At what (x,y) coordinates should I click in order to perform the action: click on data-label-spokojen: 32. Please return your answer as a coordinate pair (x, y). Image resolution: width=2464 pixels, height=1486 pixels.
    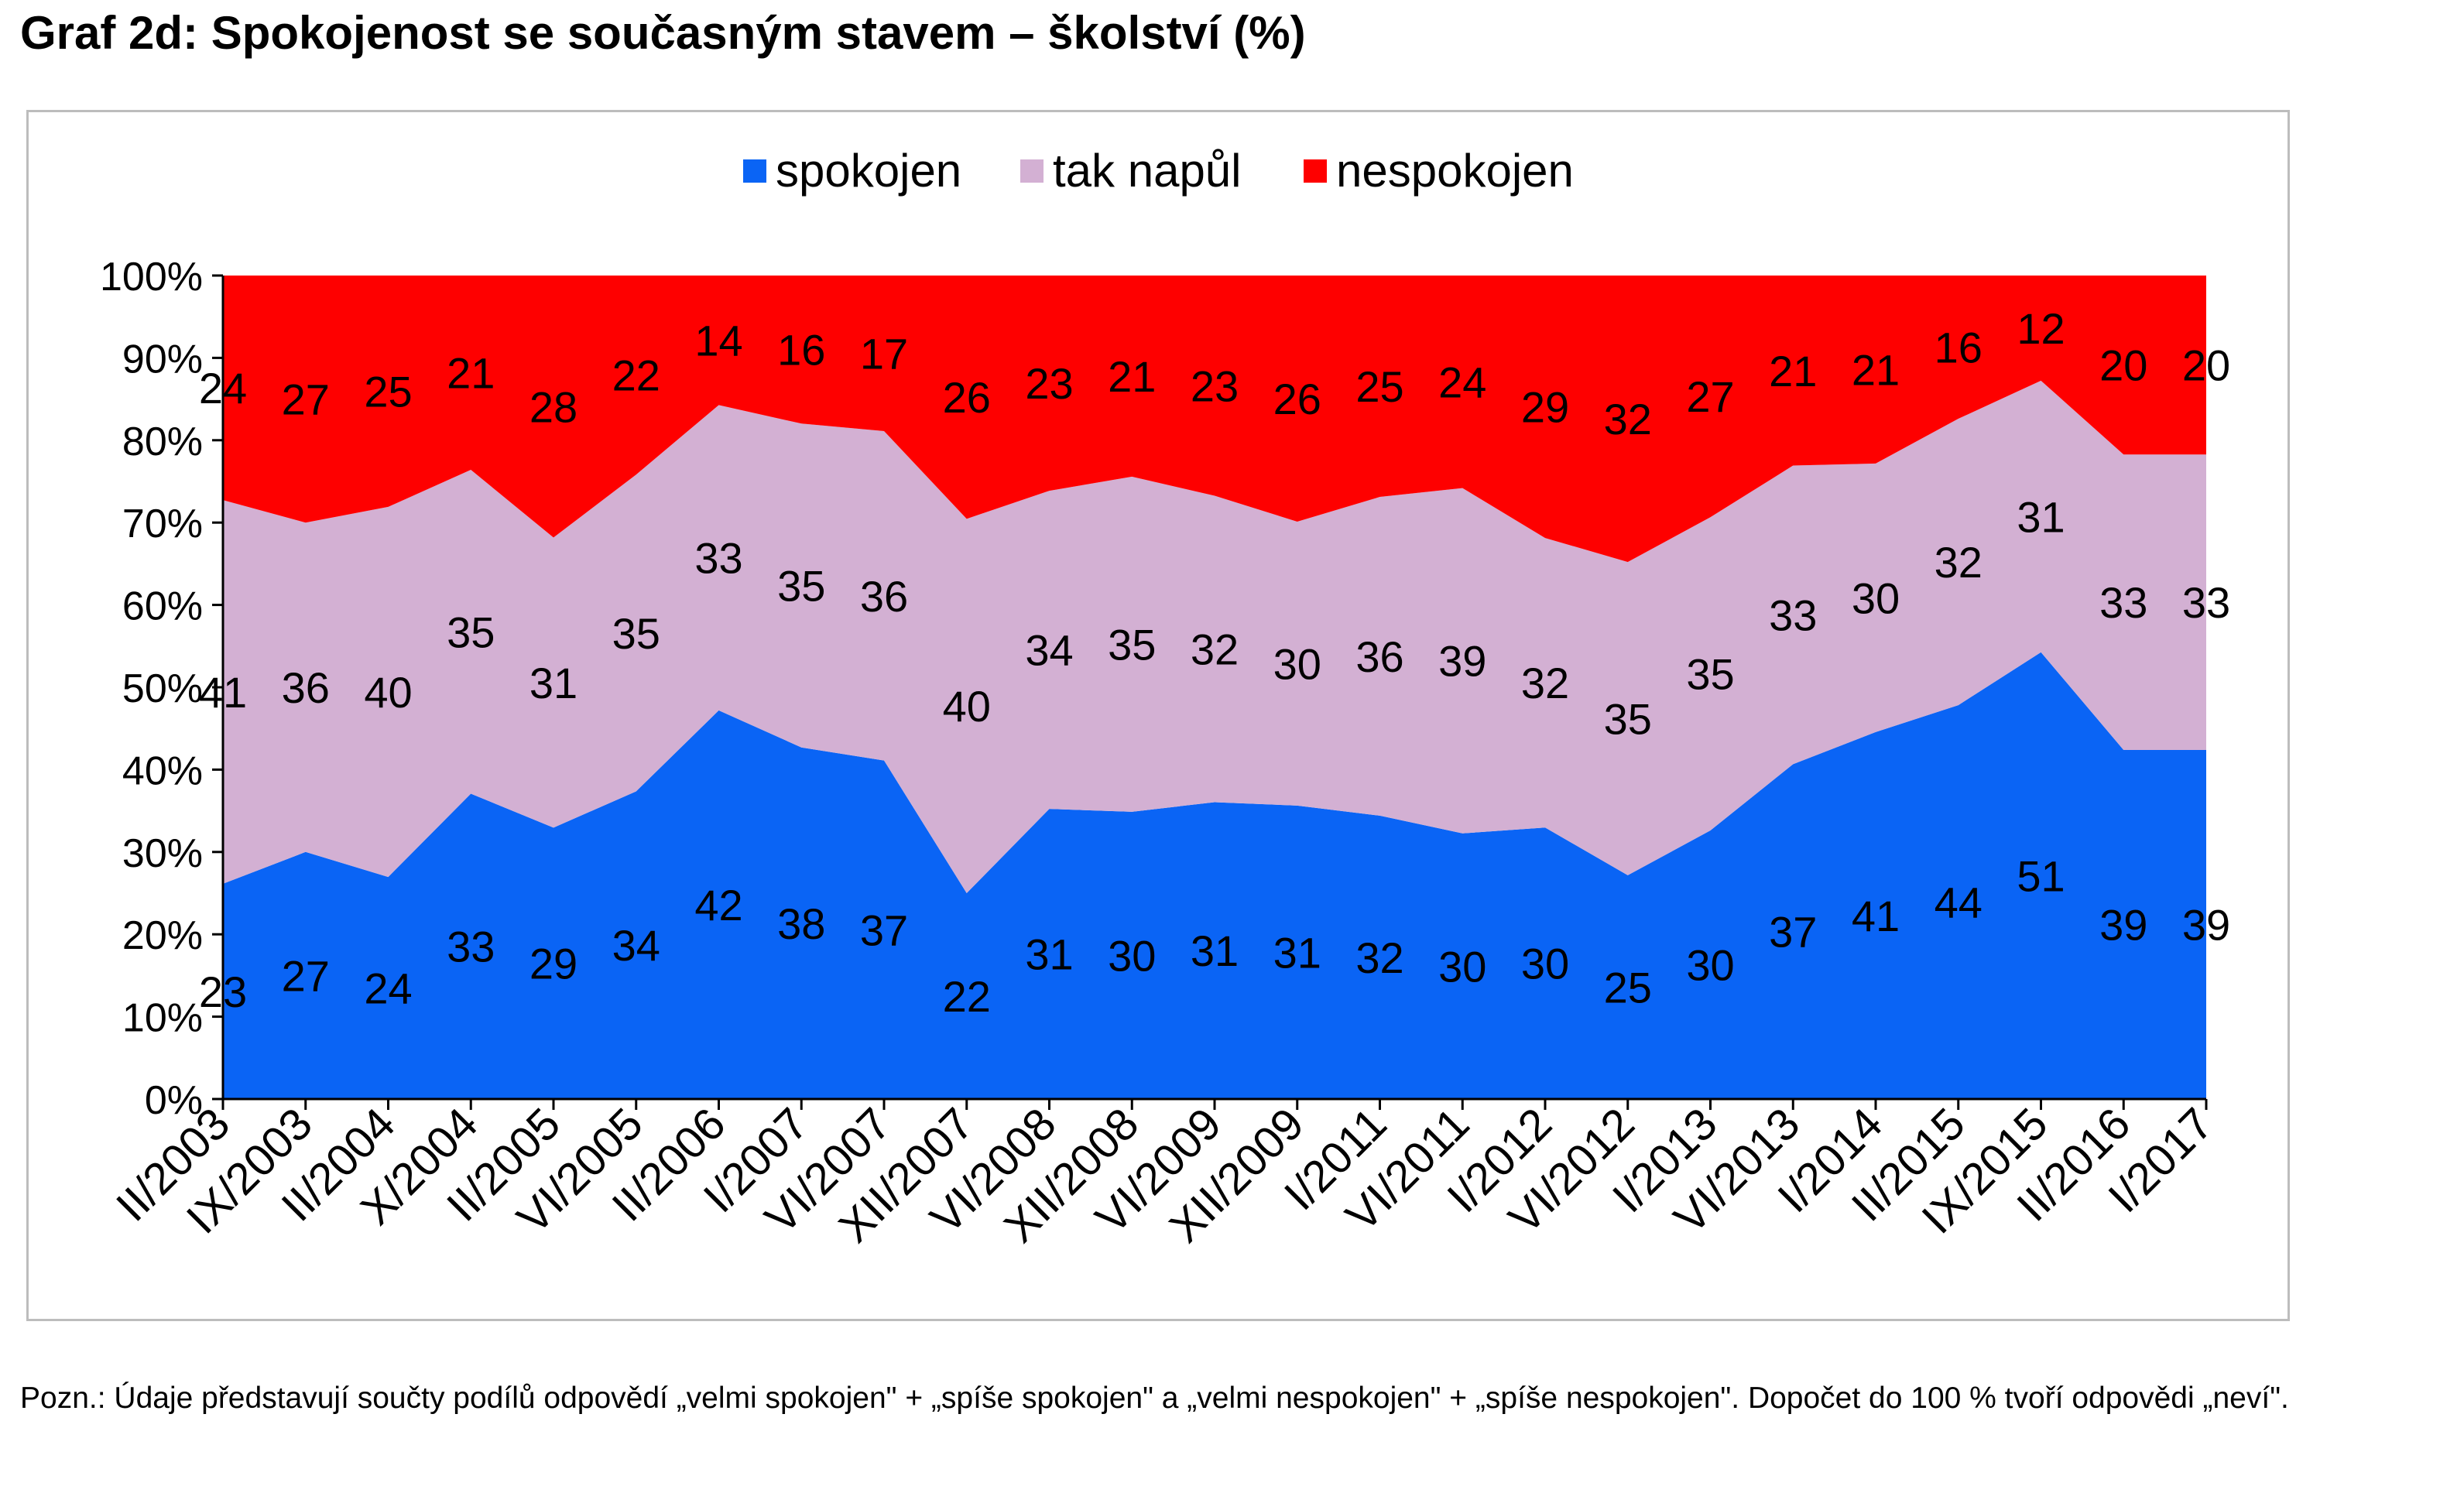
    Looking at the image, I should click on (1379, 957).